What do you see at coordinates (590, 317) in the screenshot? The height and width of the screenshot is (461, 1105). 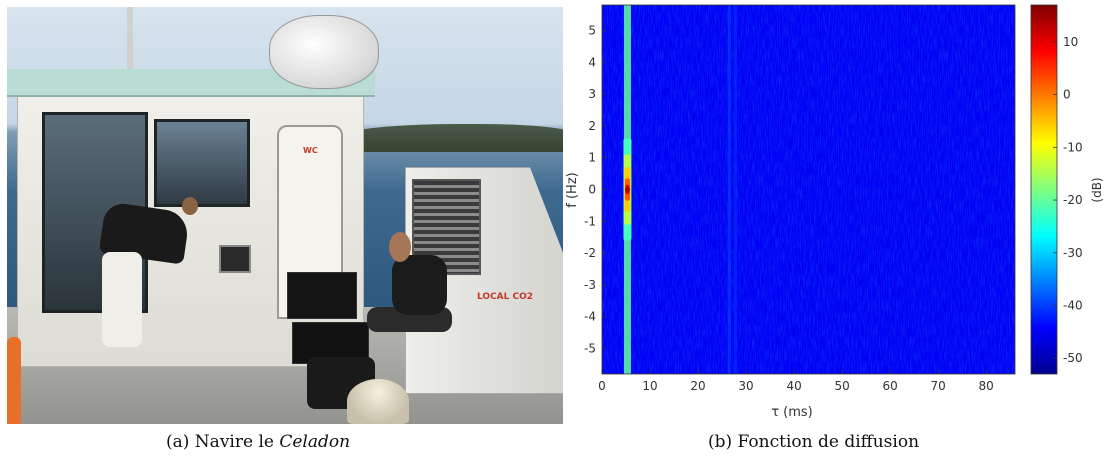 I see `y-tick-label: -4` at bounding box center [590, 317].